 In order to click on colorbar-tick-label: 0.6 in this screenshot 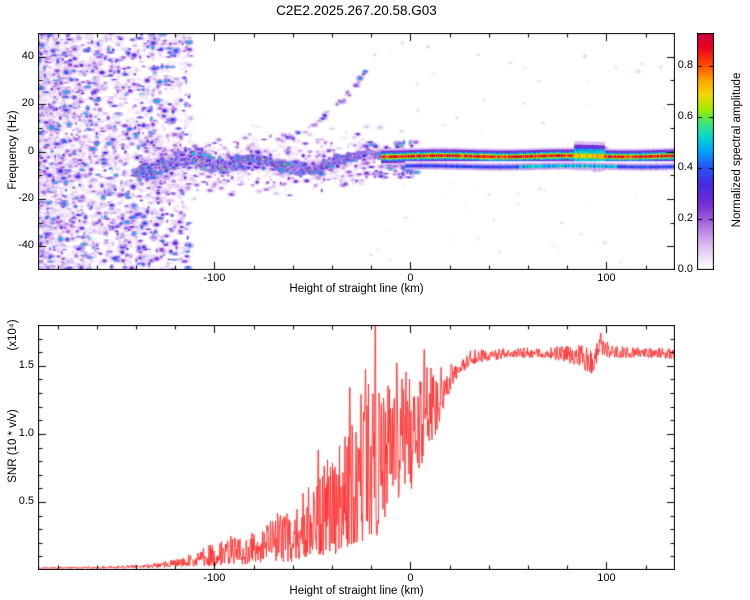, I will do `click(685, 116)`.